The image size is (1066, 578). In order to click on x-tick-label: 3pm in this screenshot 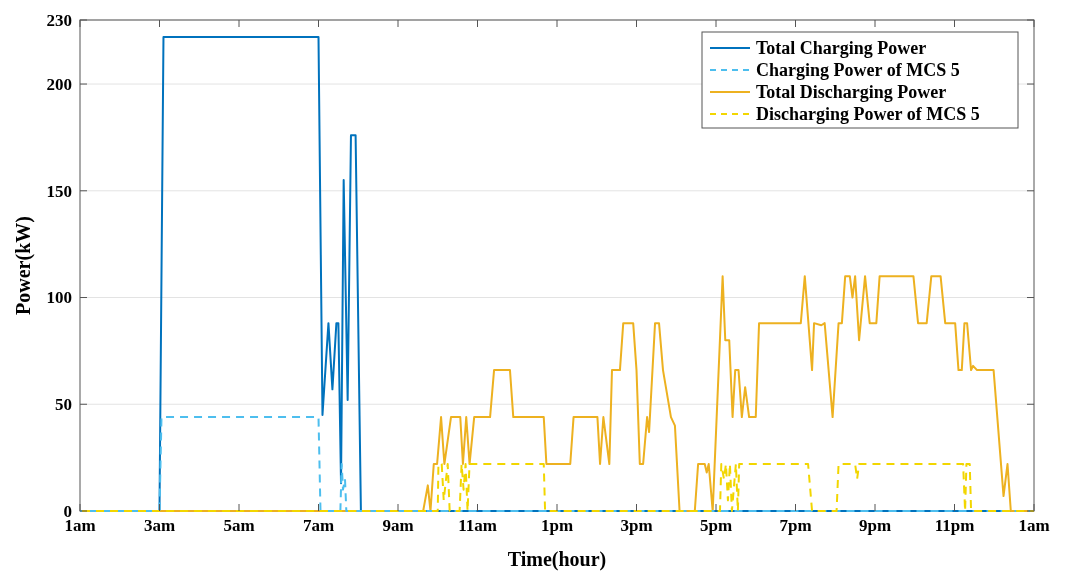, I will do `click(636, 525)`.